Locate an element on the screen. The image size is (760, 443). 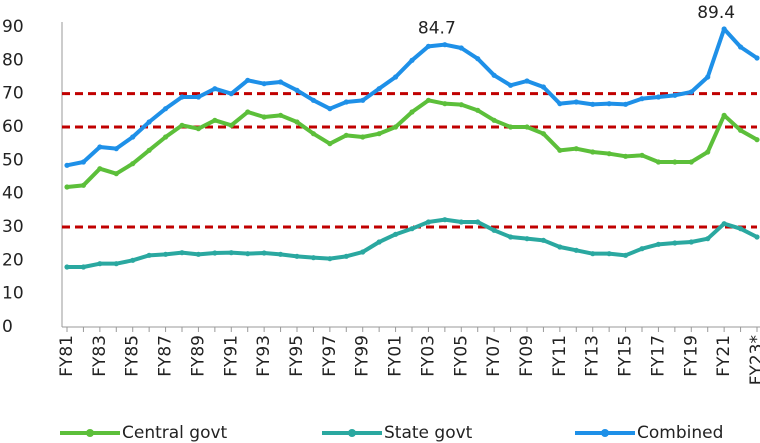
x-tick-label: FY97 is located at coordinates (330, 356).